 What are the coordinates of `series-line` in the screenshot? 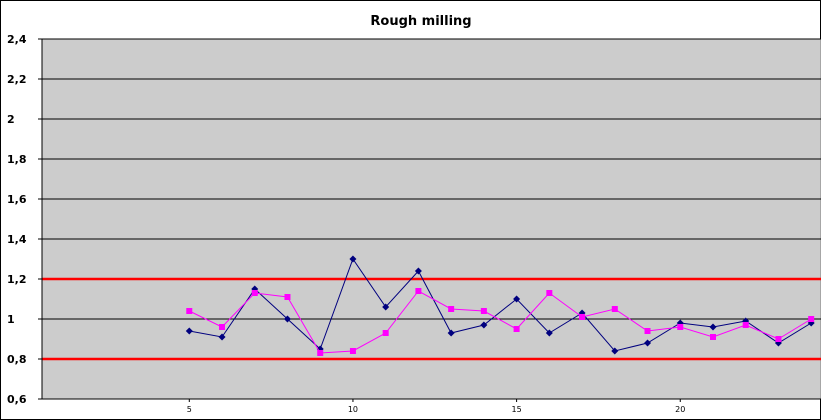 It's located at (500, 322).